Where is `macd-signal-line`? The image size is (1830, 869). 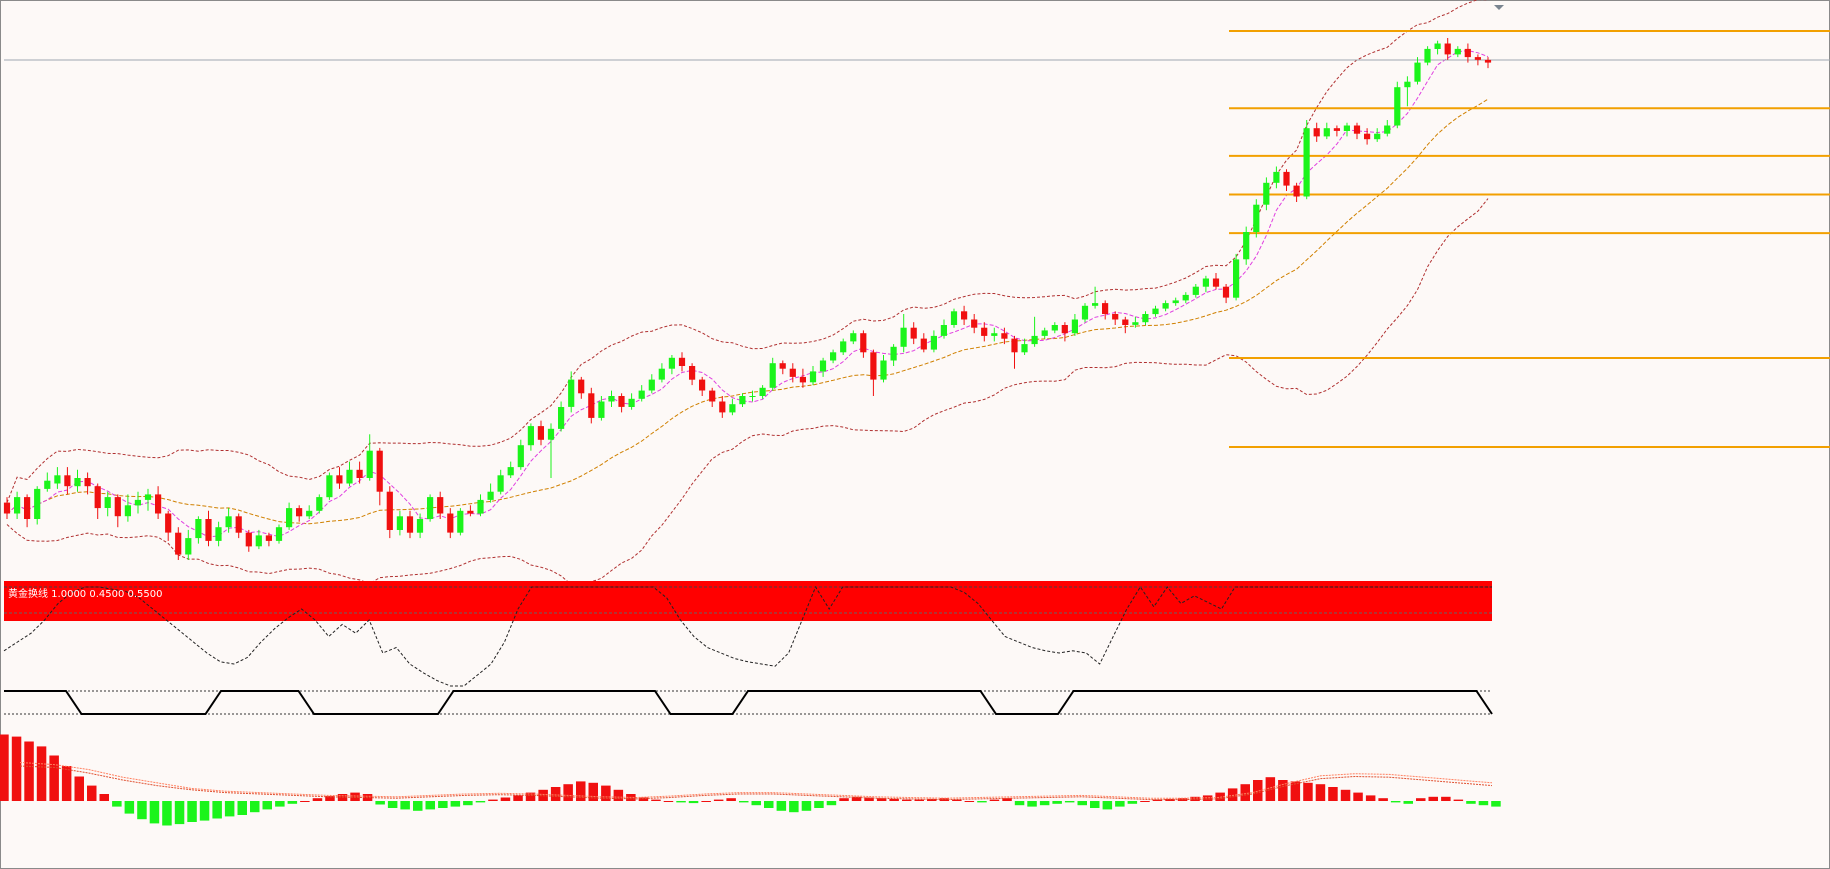
macd-signal-line is located at coordinates (756, 780).